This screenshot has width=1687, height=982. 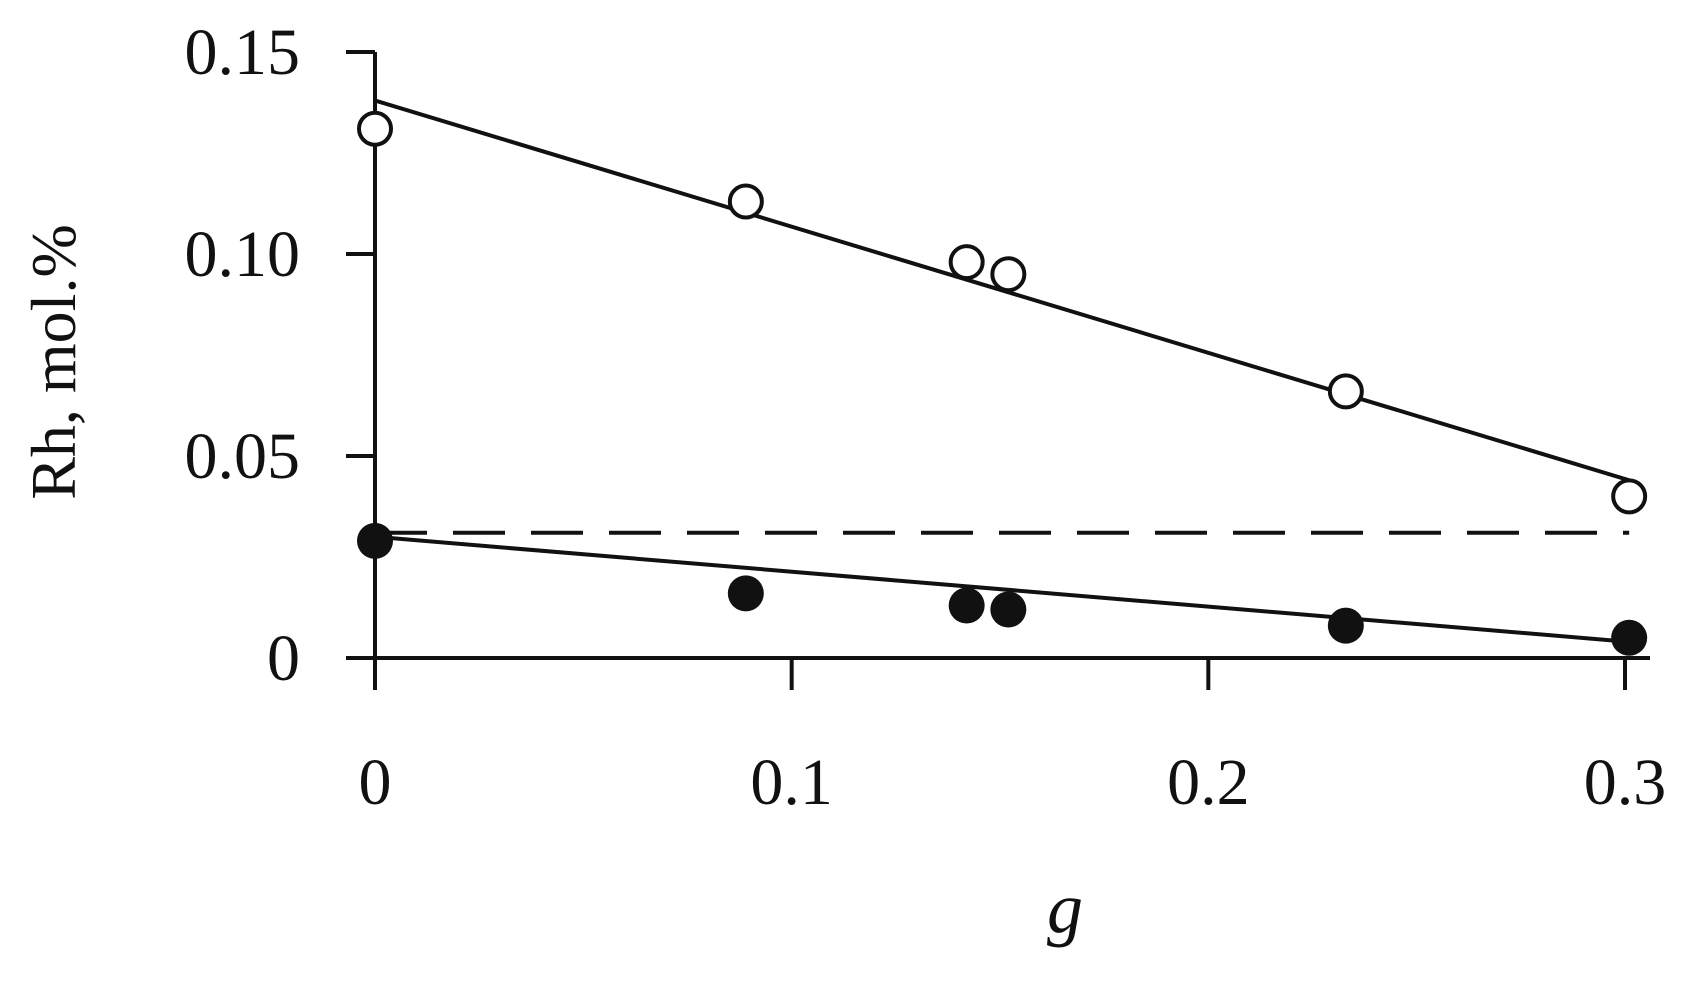 I want to click on x-tick-label: 0.1, so click(x=791, y=782).